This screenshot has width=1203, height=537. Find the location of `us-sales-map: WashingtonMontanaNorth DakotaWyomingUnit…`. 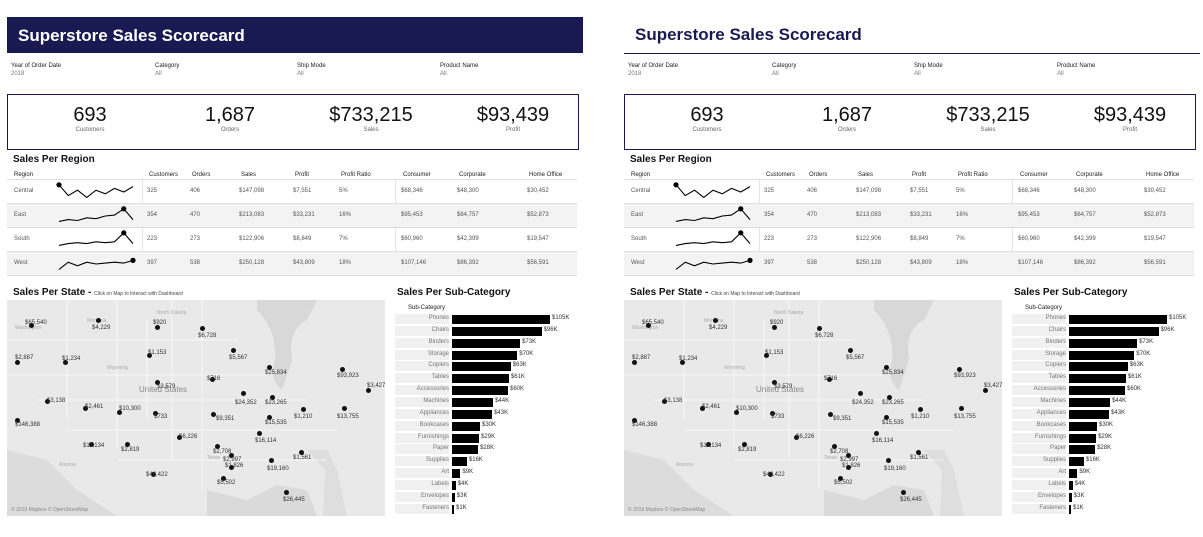

us-sales-map: WashingtonMontanaNorth DakotaWyomingUnit… is located at coordinates (196, 408).